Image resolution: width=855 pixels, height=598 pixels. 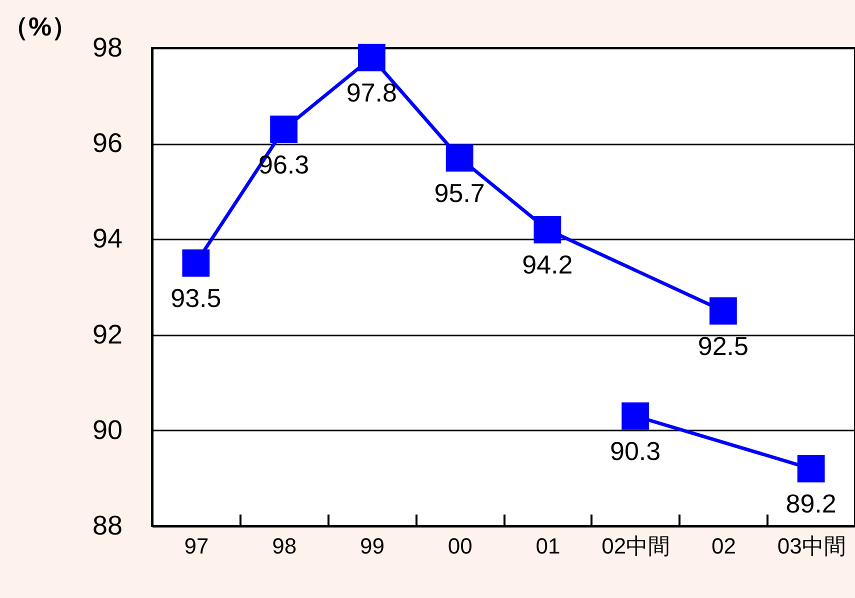 What do you see at coordinates (371, 93) in the screenshot?
I see `data-label: 97.8` at bounding box center [371, 93].